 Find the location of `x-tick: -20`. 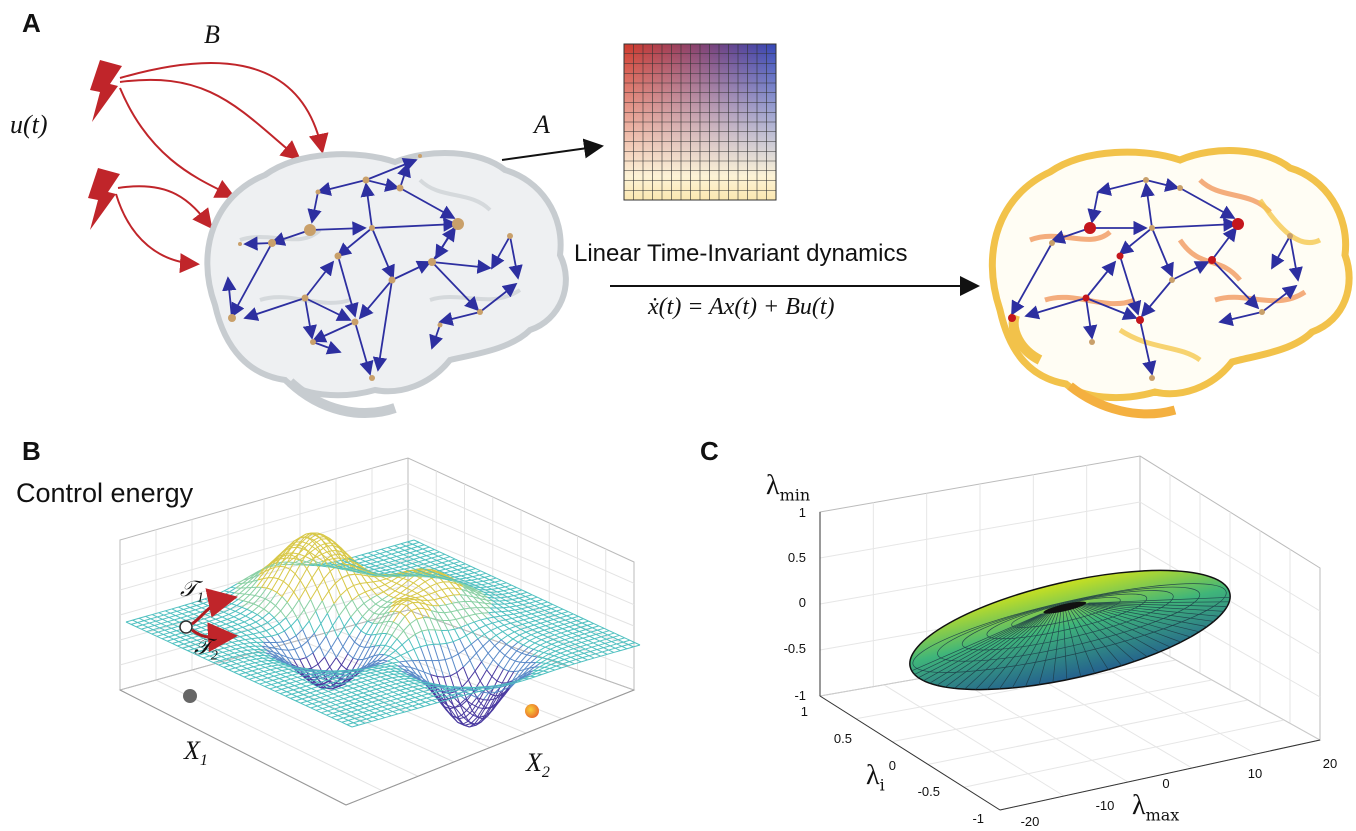

x-tick: -20 is located at coordinates (1030, 821).